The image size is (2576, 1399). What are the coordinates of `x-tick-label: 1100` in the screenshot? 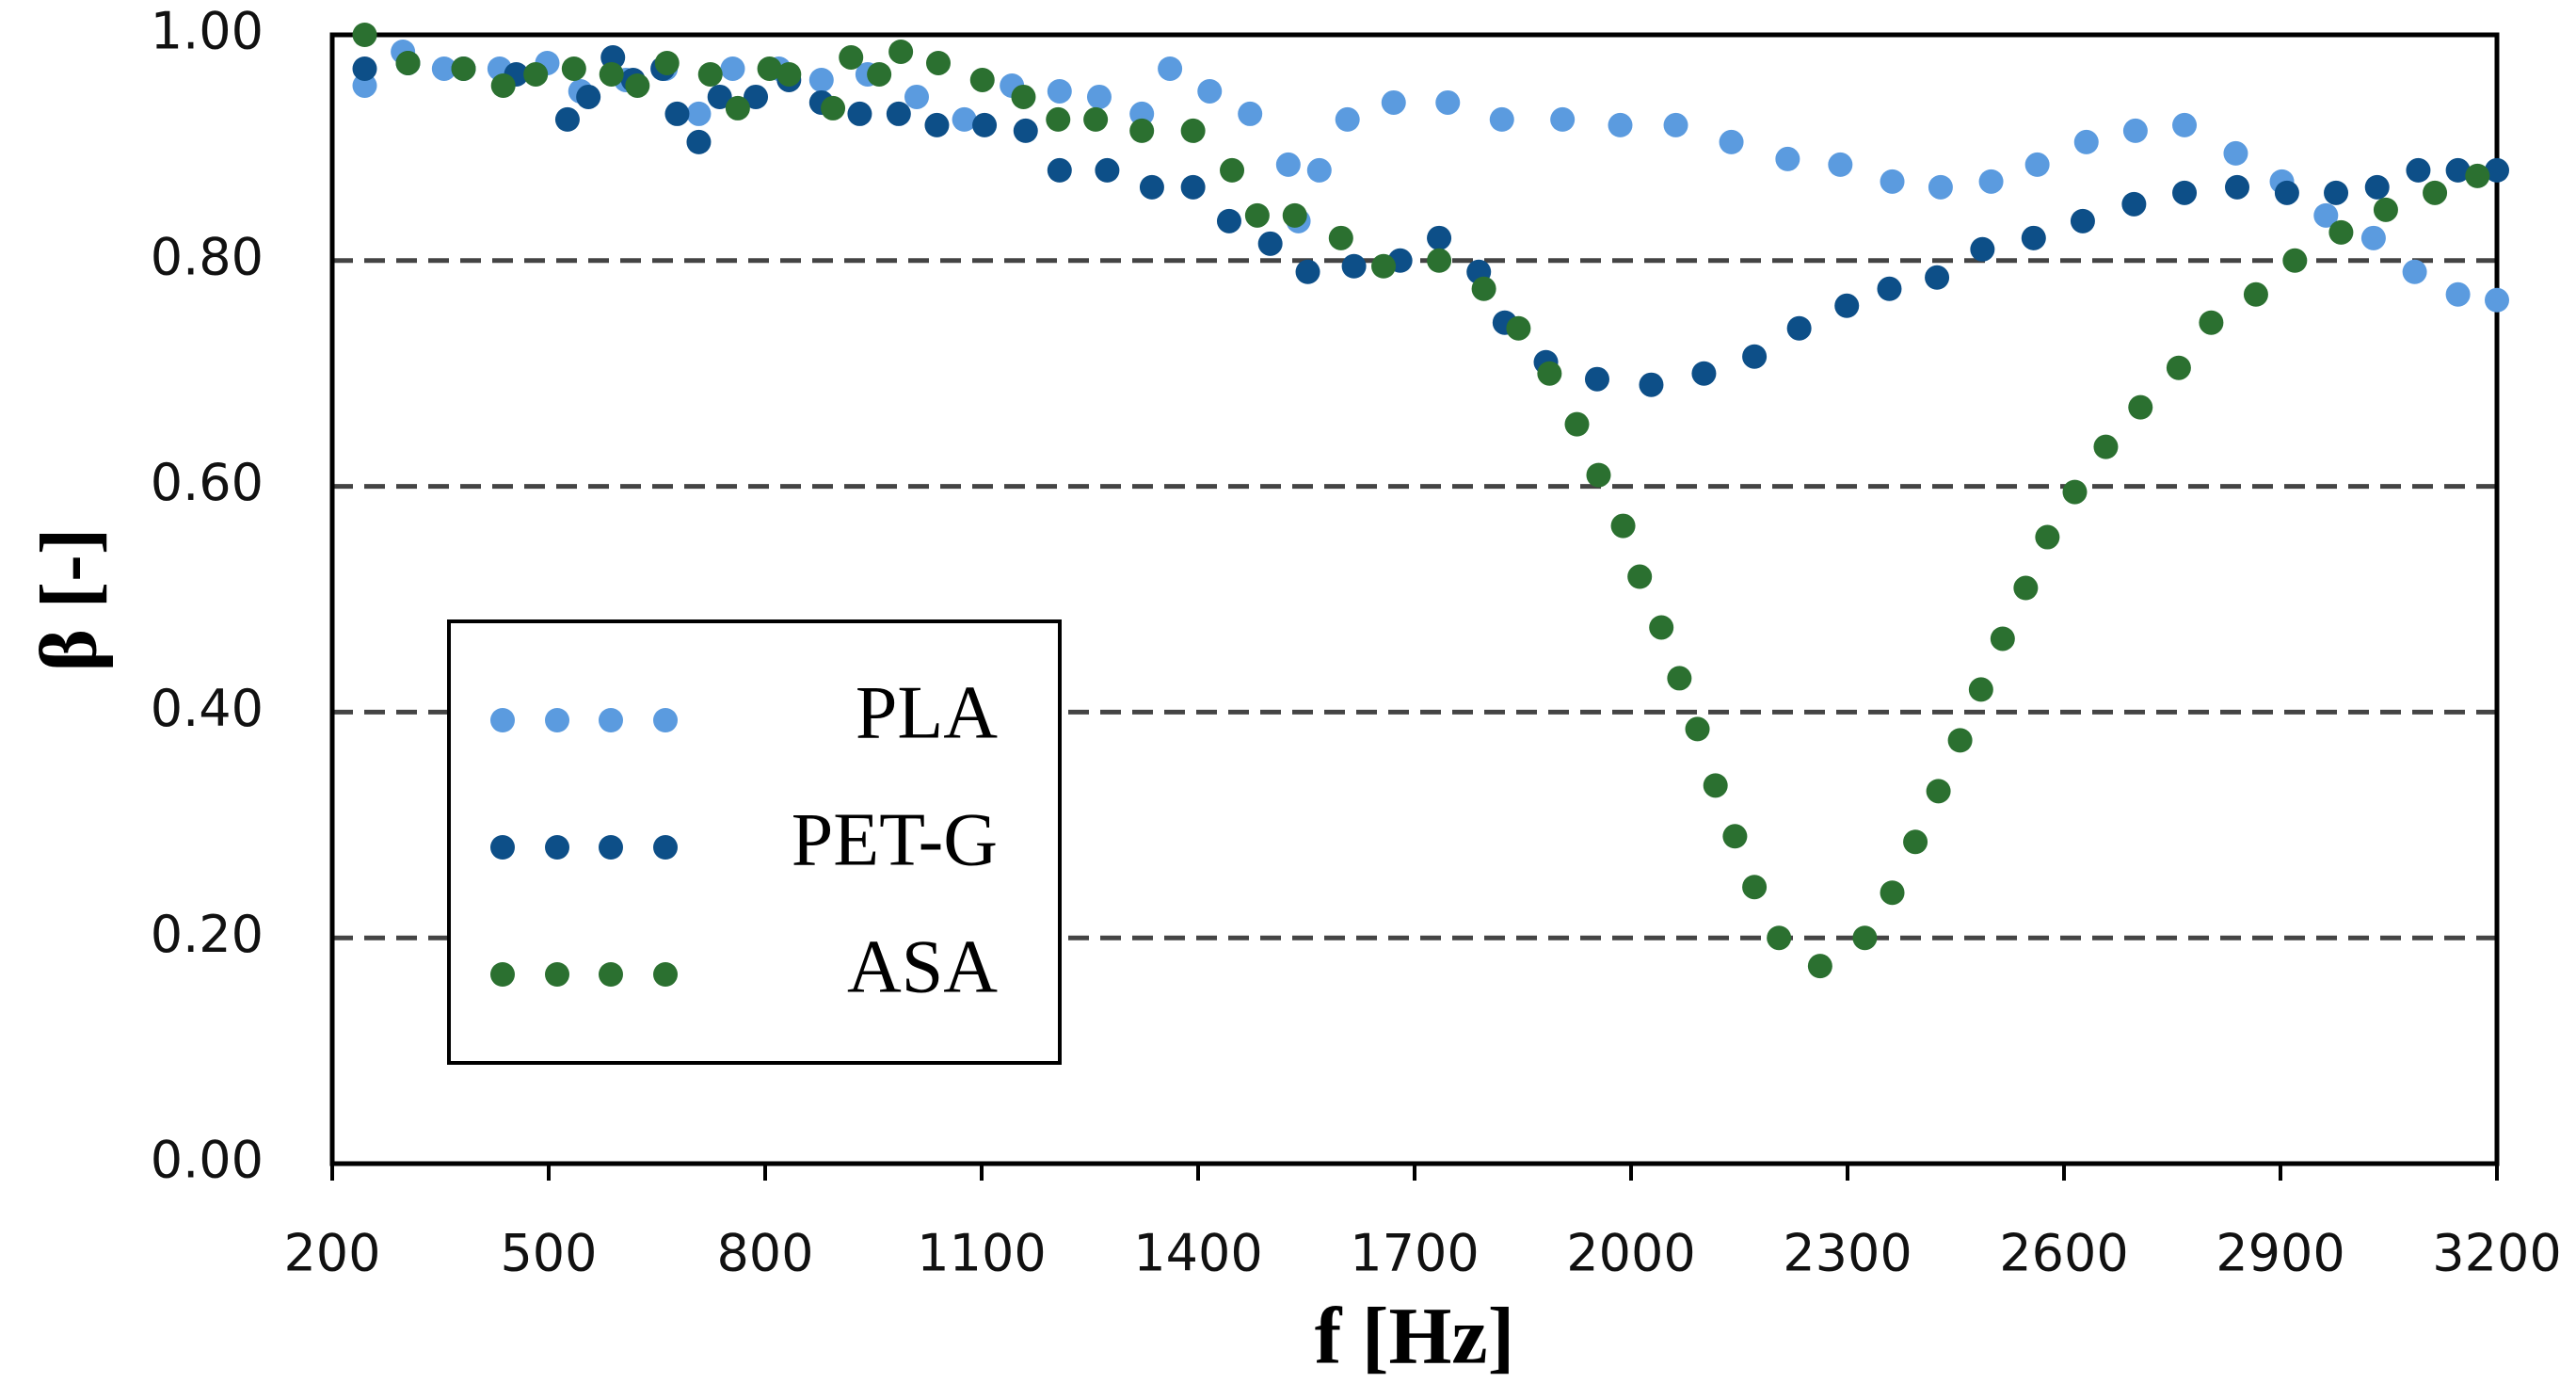 It's located at (981, 1253).